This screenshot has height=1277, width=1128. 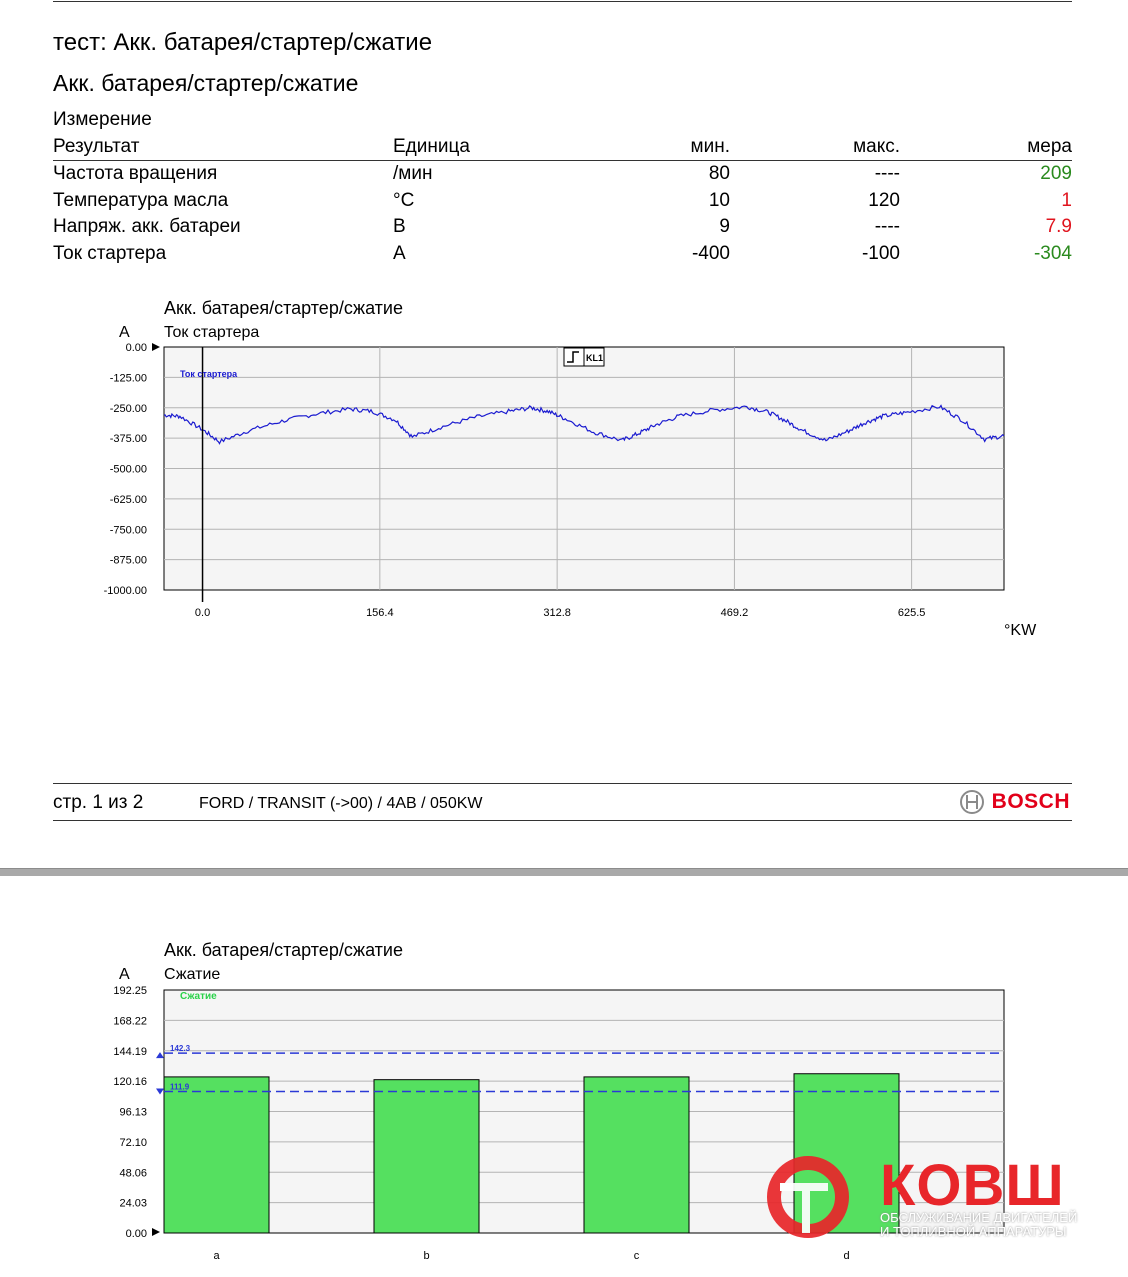 What do you see at coordinates (192, 974) in the screenshot?
I see `chart-subtitle: Сжатие` at bounding box center [192, 974].